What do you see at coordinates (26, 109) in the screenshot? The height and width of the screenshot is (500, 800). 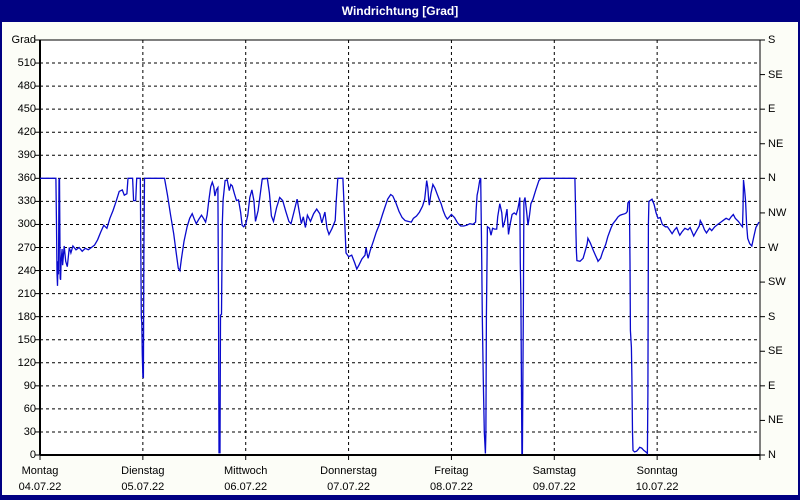 I see `y-axis-tick-label: 450` at bounding box center [26, 109].